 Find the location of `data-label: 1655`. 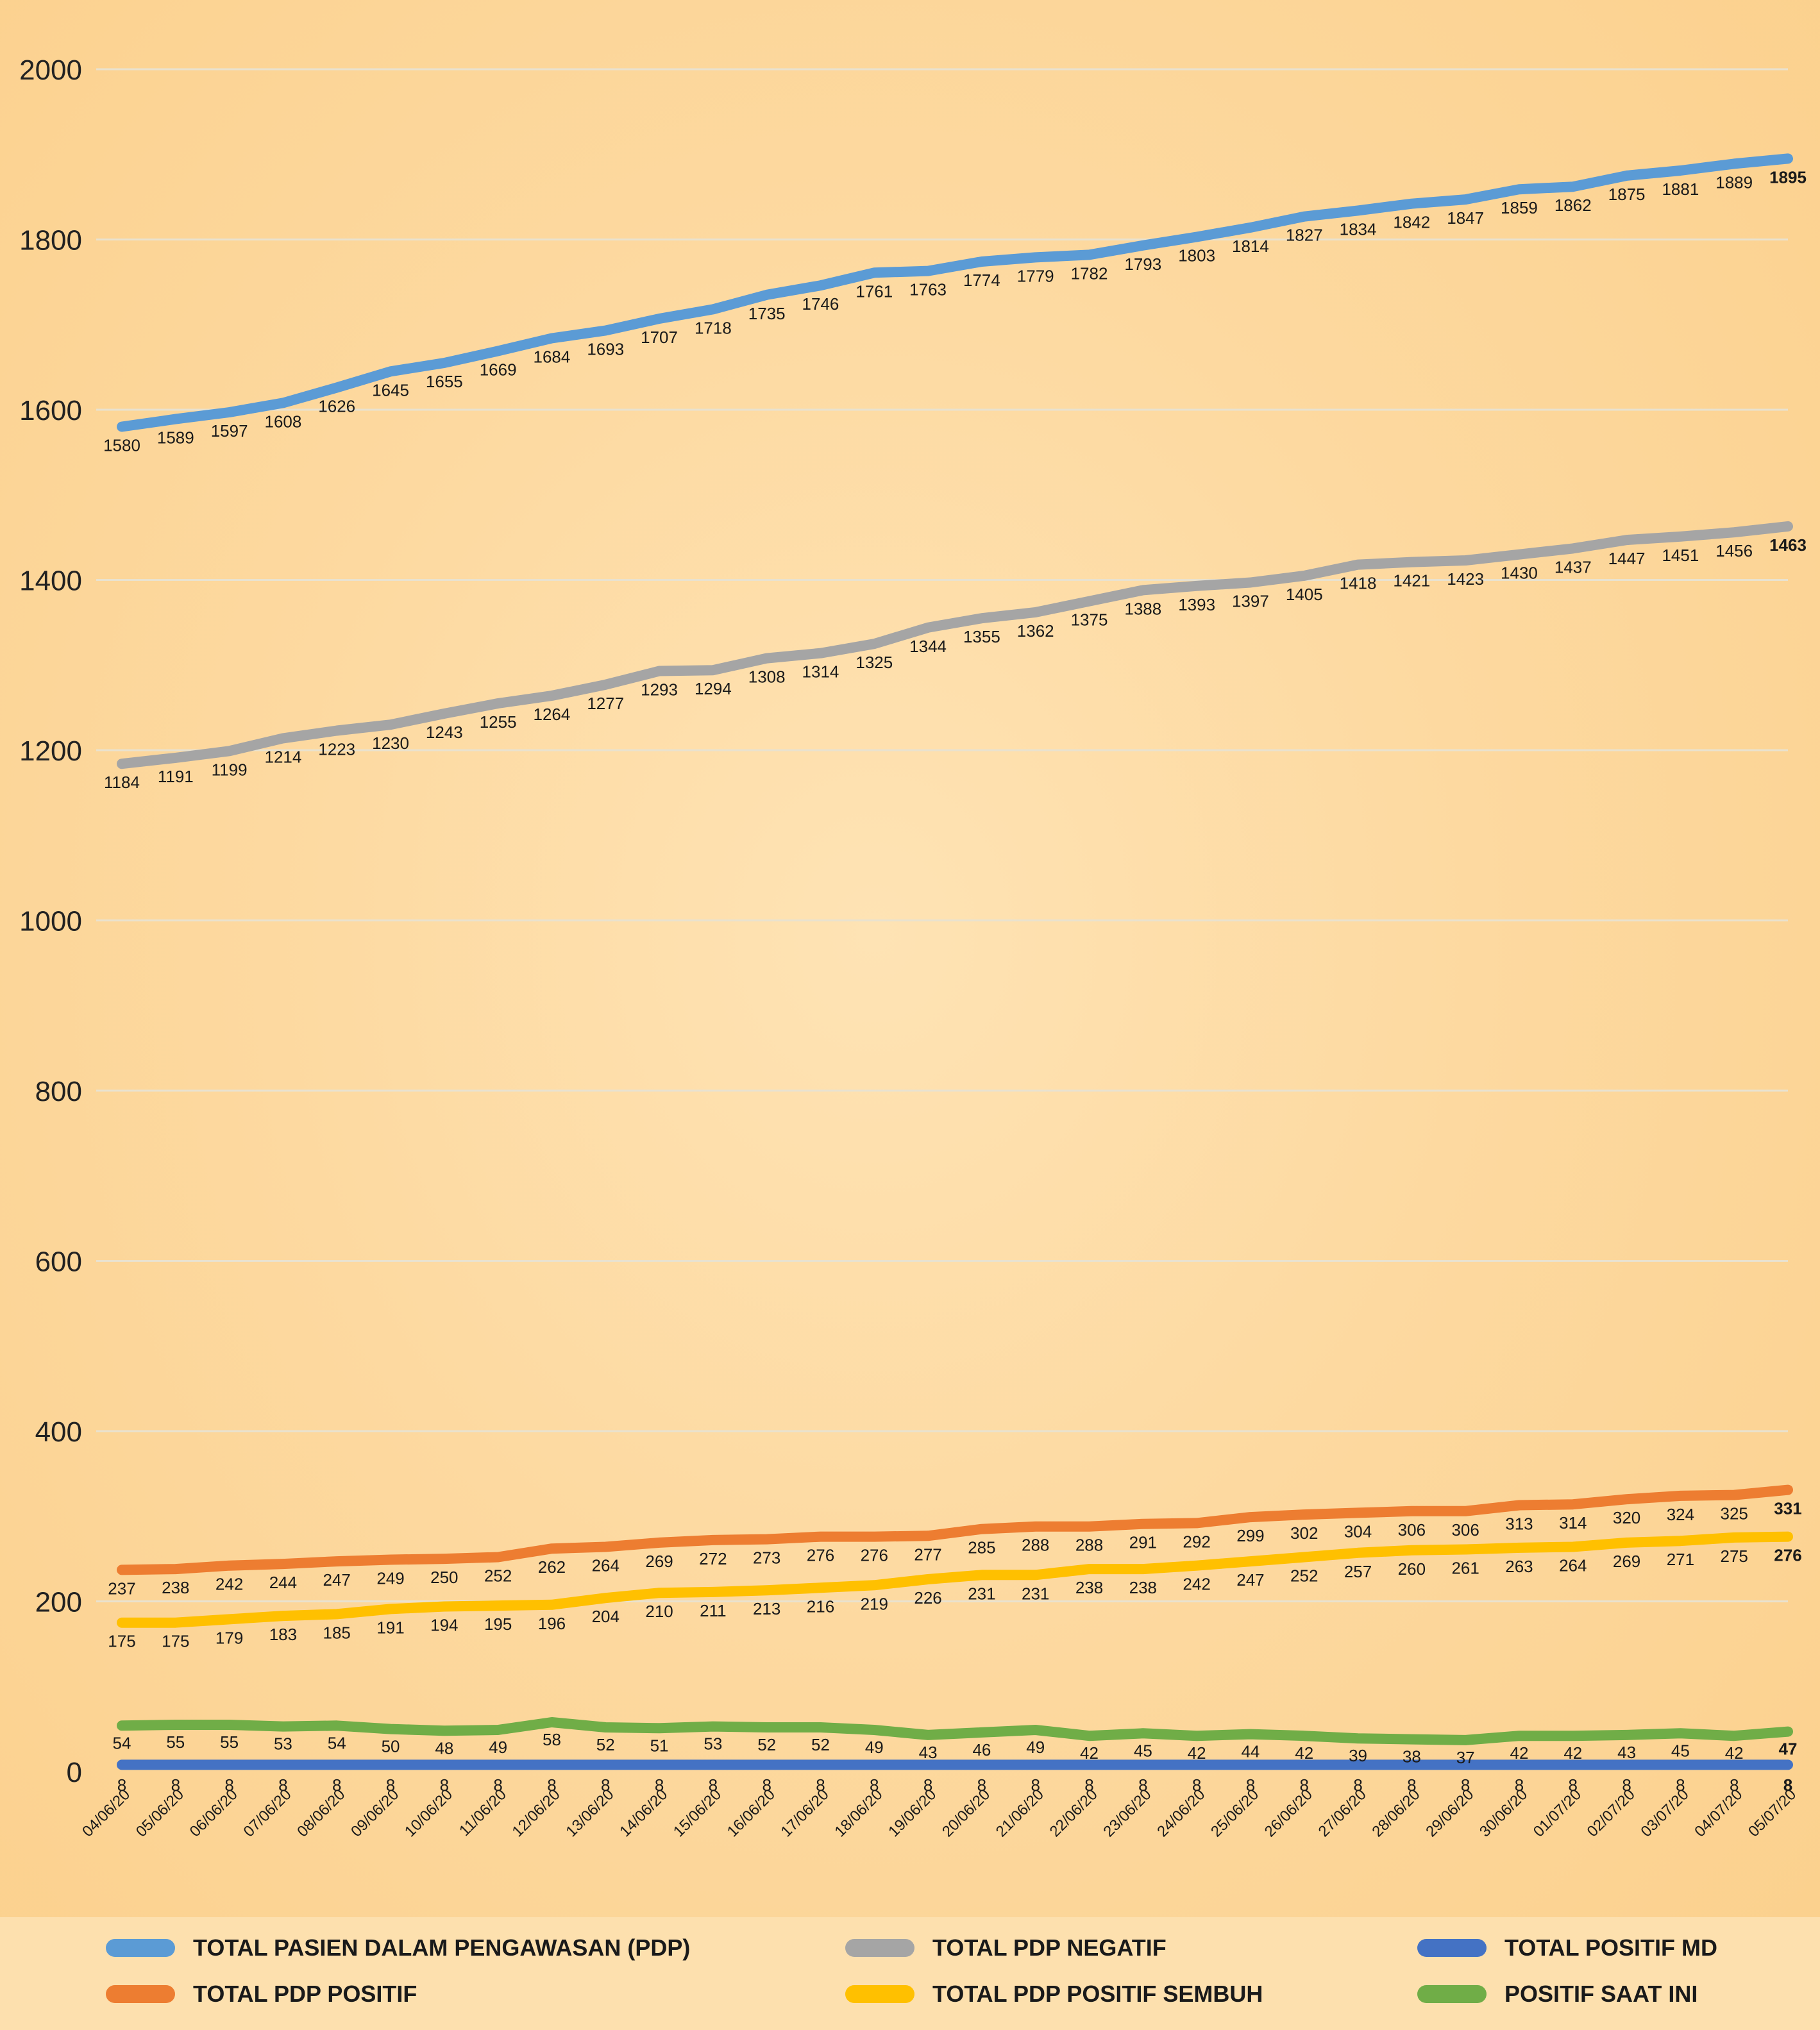

data-label: 1655 is located at coordinates (444, 381).